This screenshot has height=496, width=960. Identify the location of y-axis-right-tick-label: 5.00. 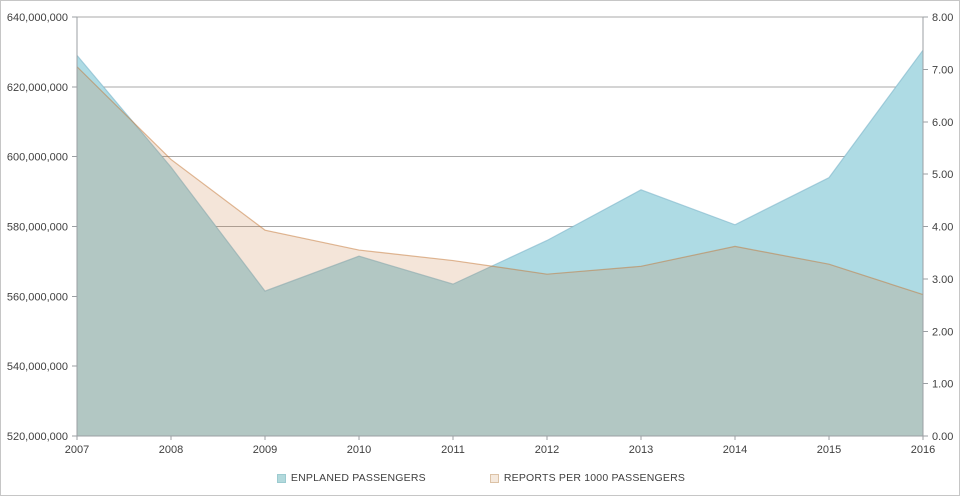
(942, 175).